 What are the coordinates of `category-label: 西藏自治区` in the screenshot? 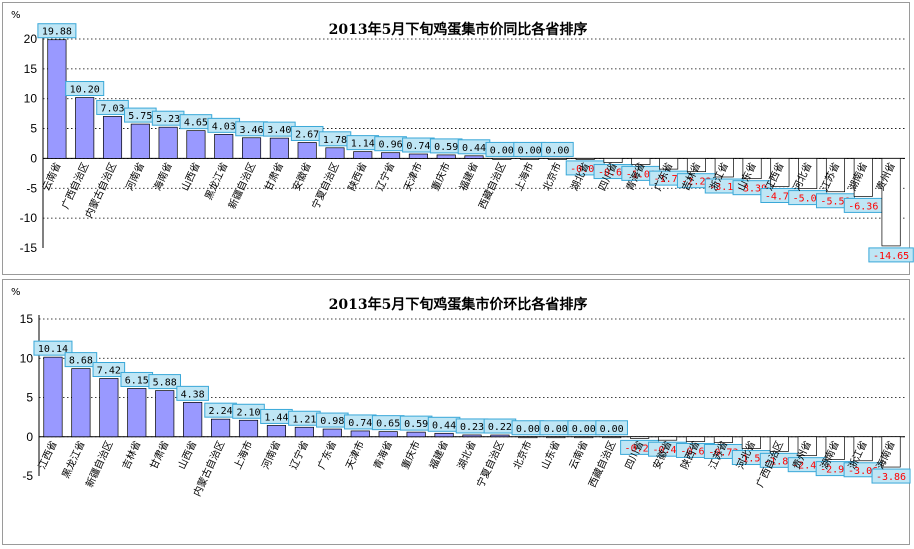 It's located at (601, 464).